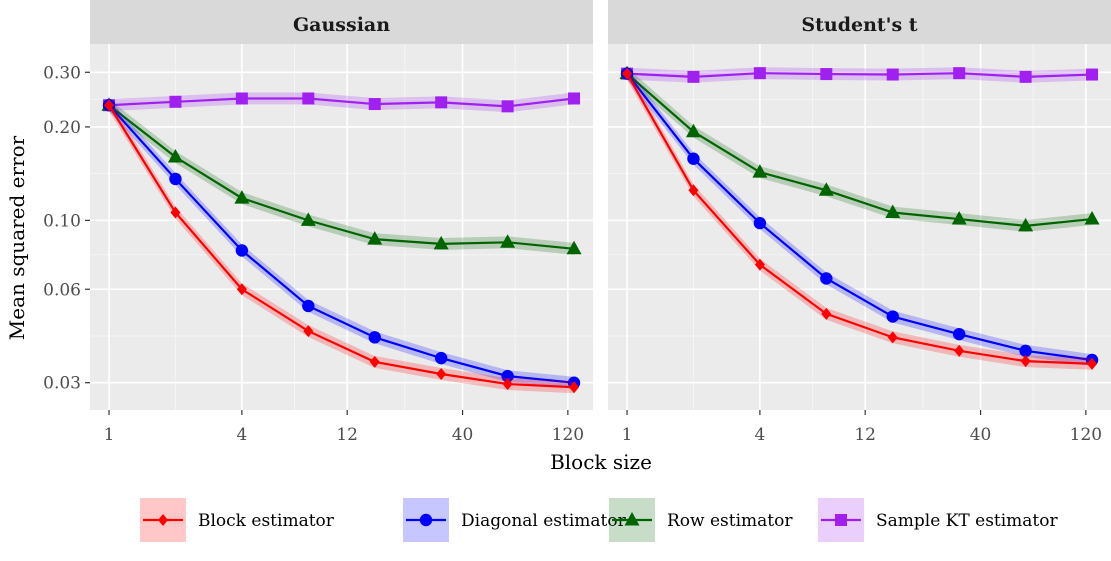 Image resolution: width=1111 pixels, height=561 pixels. What do you see at coordinates (62, 290) in the screenshot?
I see `y-tick-label: 0.06` at bounding box center [62, 290].